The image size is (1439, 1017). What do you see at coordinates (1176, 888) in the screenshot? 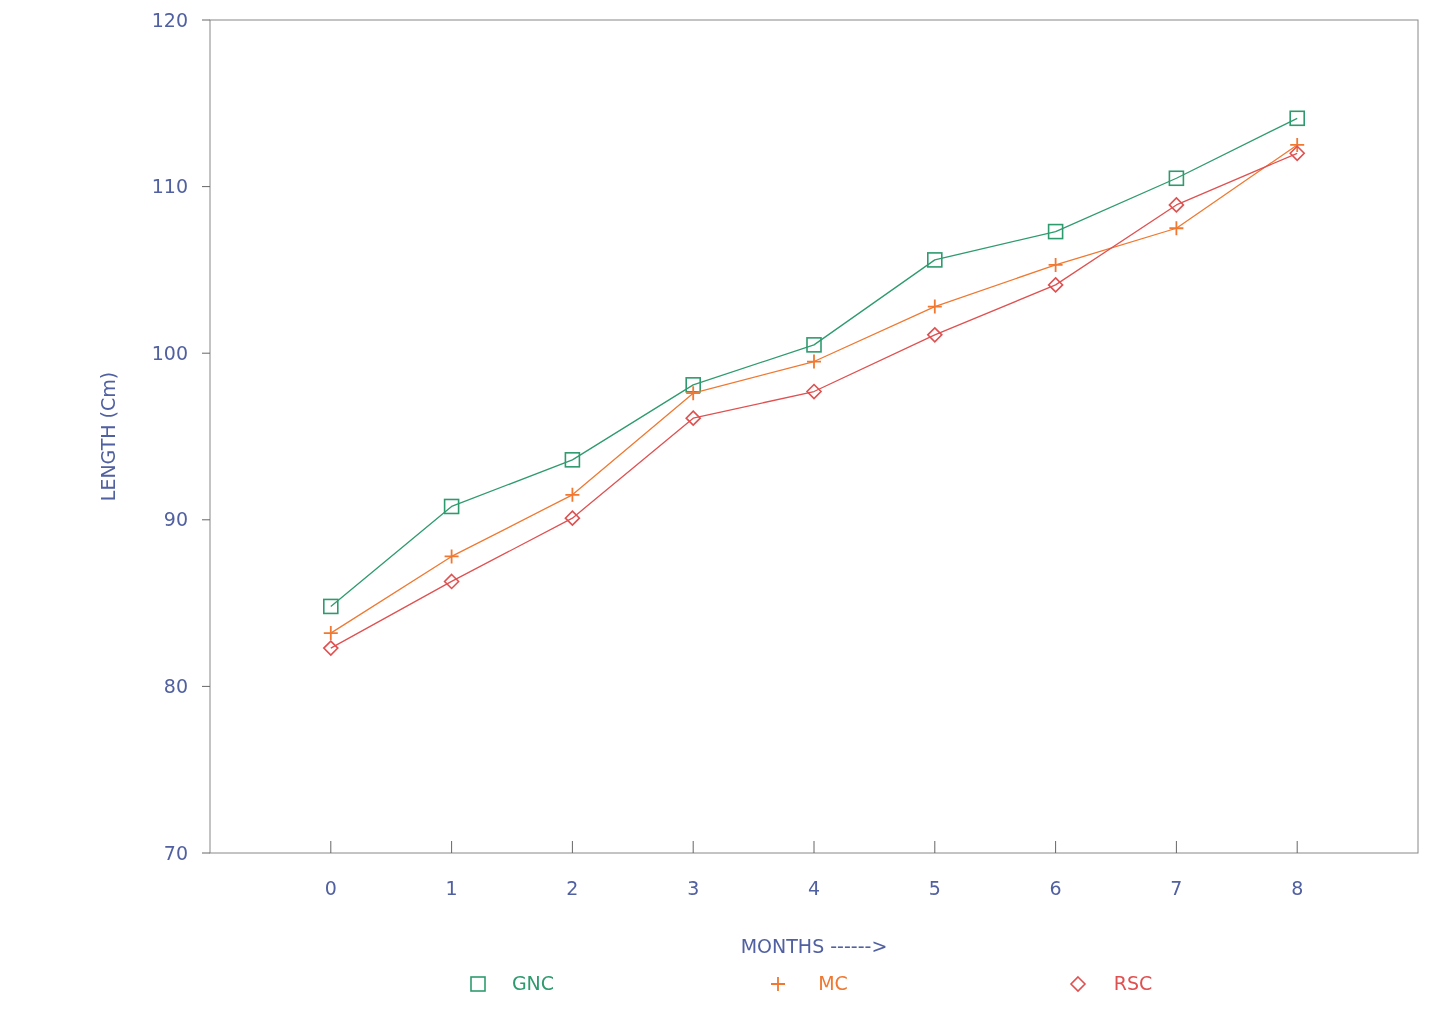
I see `x-tick-label: 7` at bounding box center [1176, 888].